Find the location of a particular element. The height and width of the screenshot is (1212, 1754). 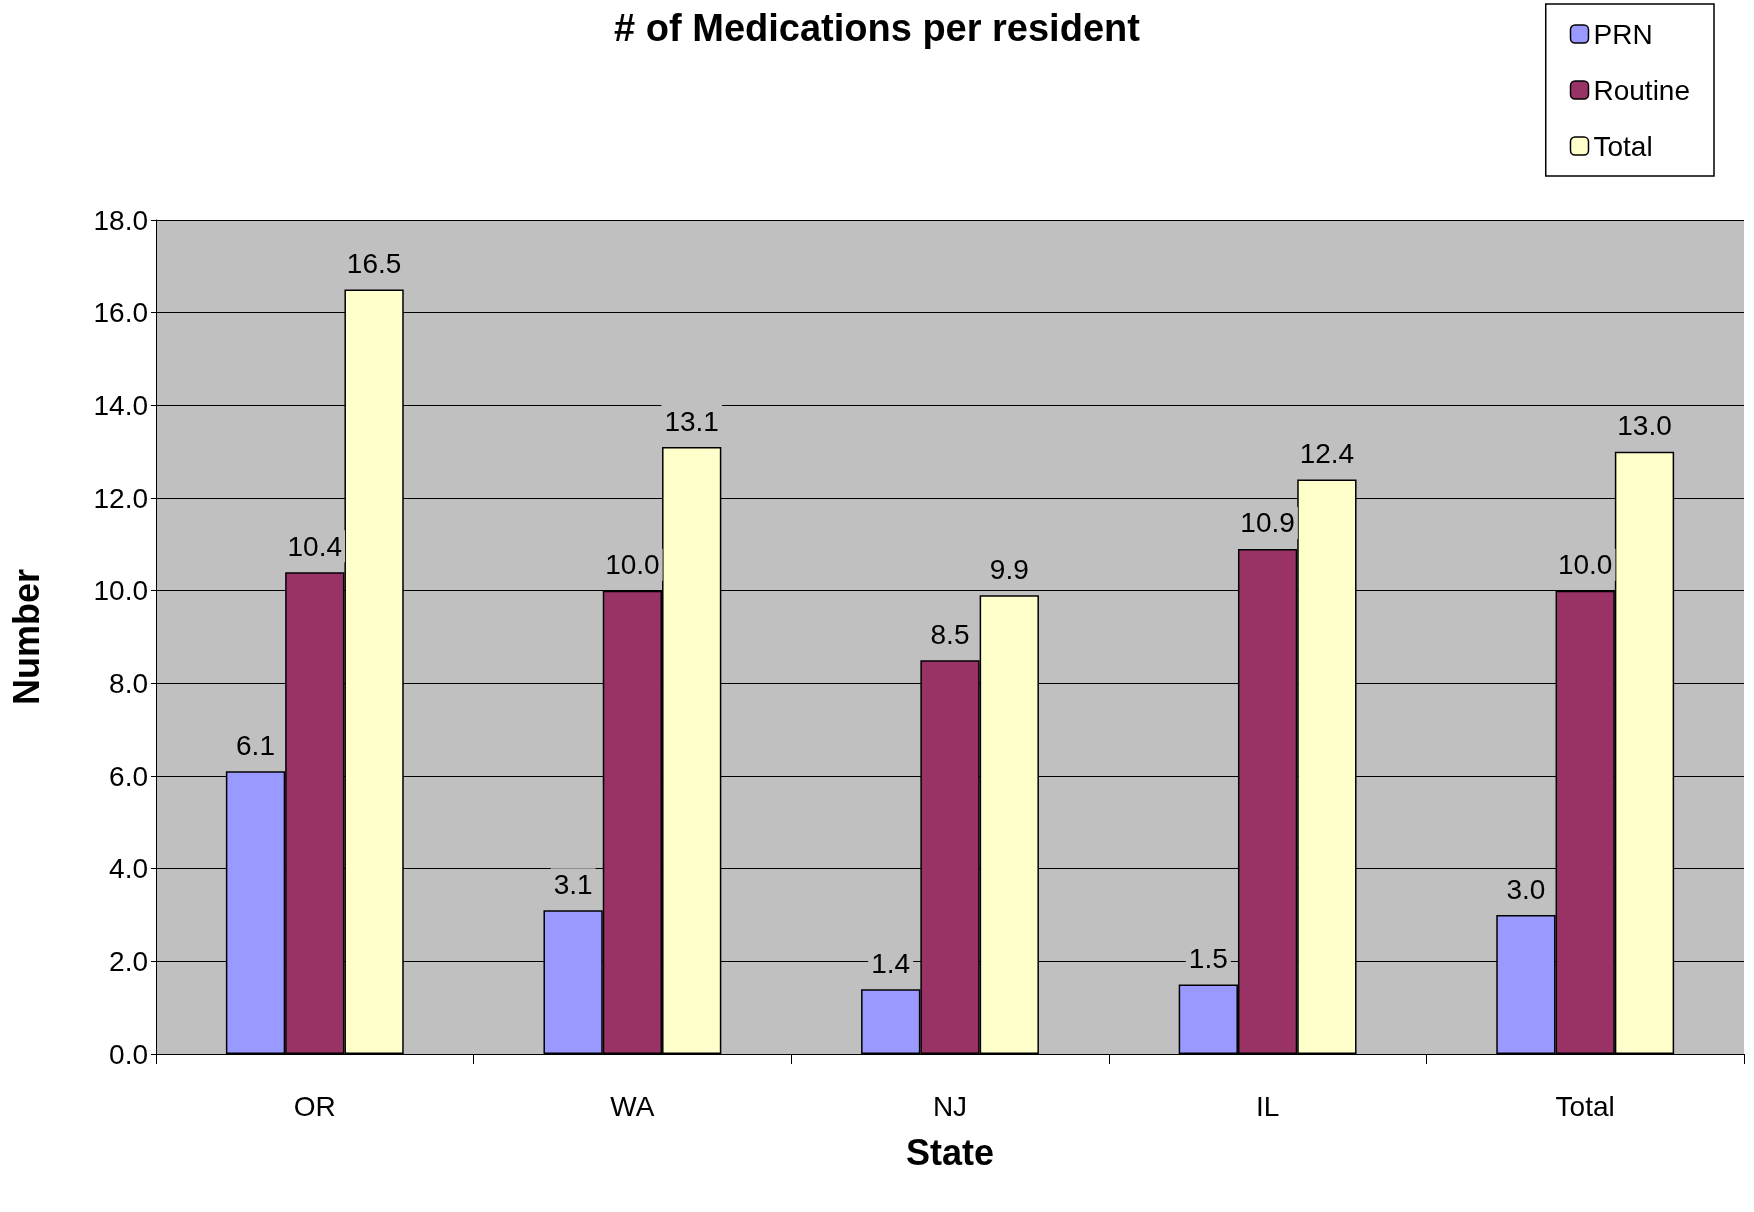

legend-label: Total is located at coordinates (1623, 146).